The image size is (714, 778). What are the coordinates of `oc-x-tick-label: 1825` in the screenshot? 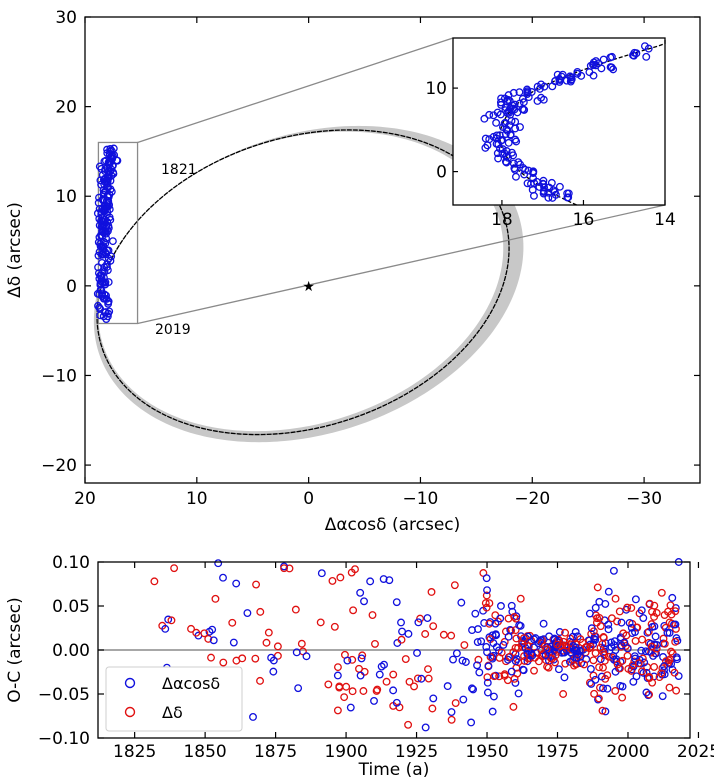 It's located at (134, 752).